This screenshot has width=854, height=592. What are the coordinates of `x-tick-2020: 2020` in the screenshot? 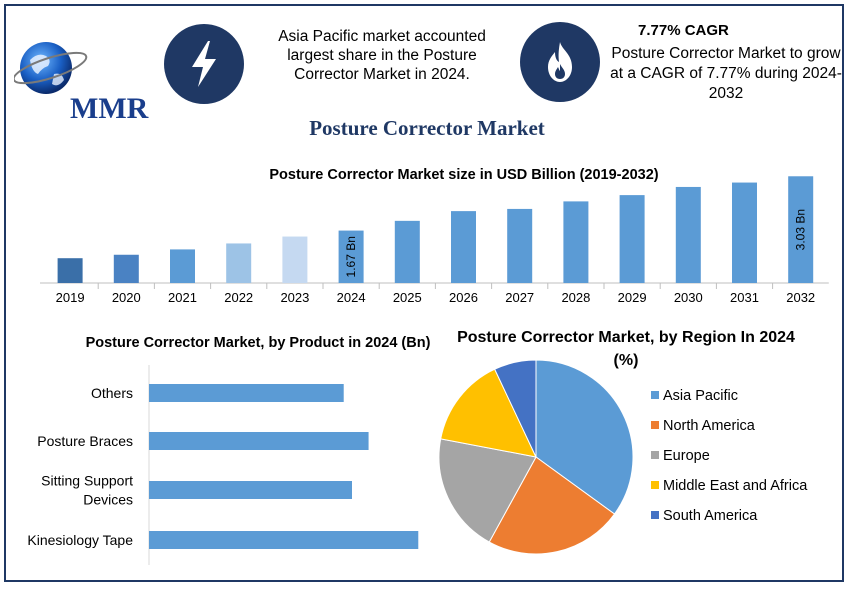 It's located at (126, 297).